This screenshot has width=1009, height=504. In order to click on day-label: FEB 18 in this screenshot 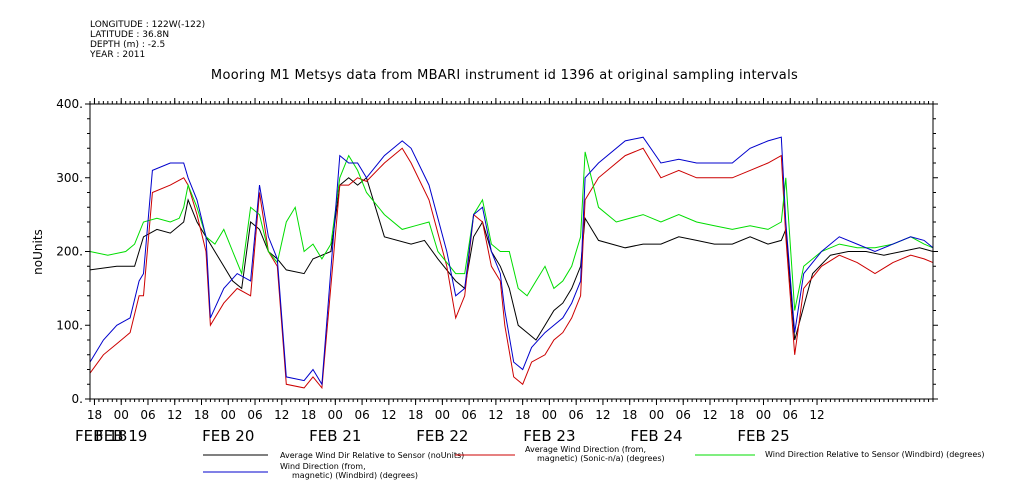, I will do `click(101, 436)`.